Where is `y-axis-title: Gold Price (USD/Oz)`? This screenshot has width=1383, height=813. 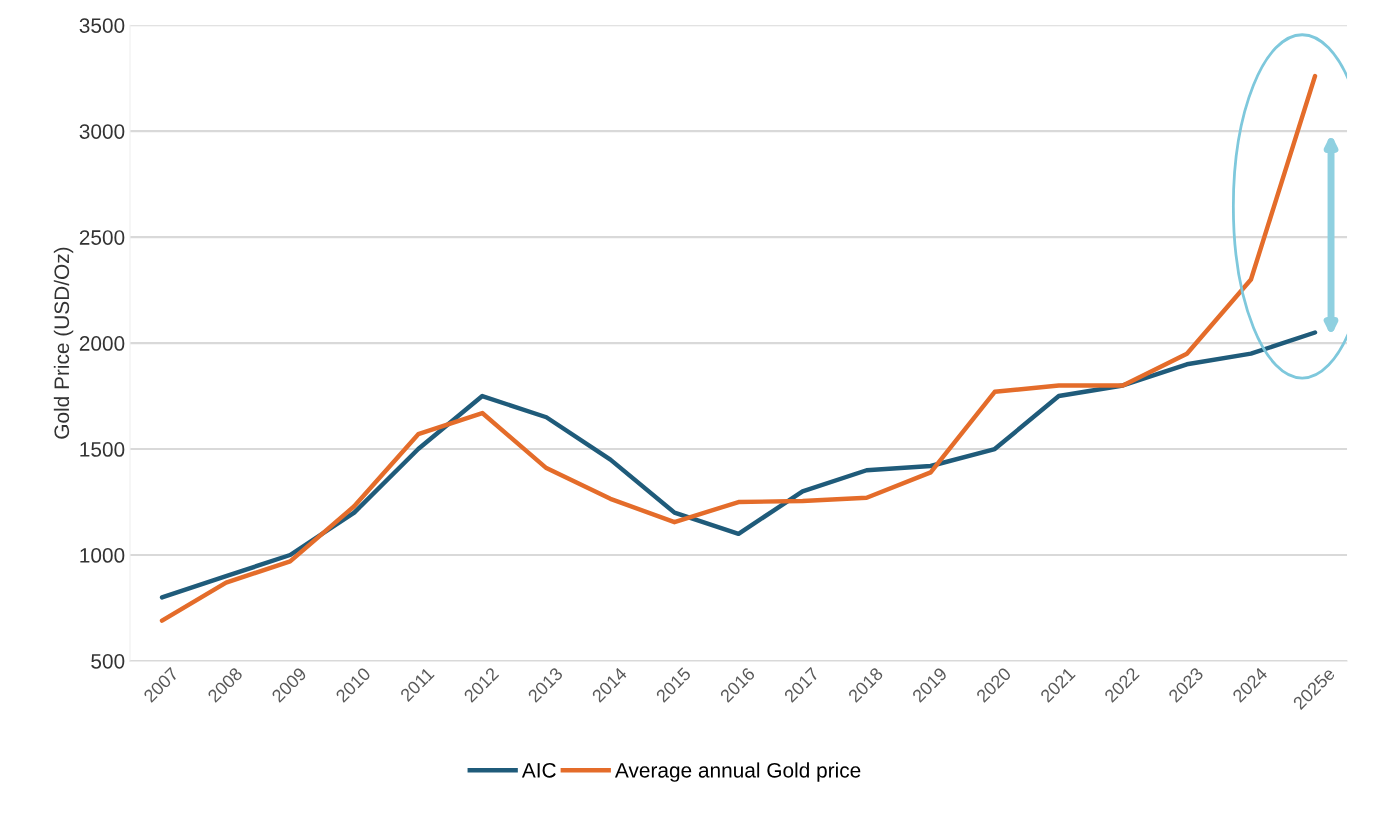
y-axis-title: Gold Price (USD/Oz) is located at coordinates (63, 343).